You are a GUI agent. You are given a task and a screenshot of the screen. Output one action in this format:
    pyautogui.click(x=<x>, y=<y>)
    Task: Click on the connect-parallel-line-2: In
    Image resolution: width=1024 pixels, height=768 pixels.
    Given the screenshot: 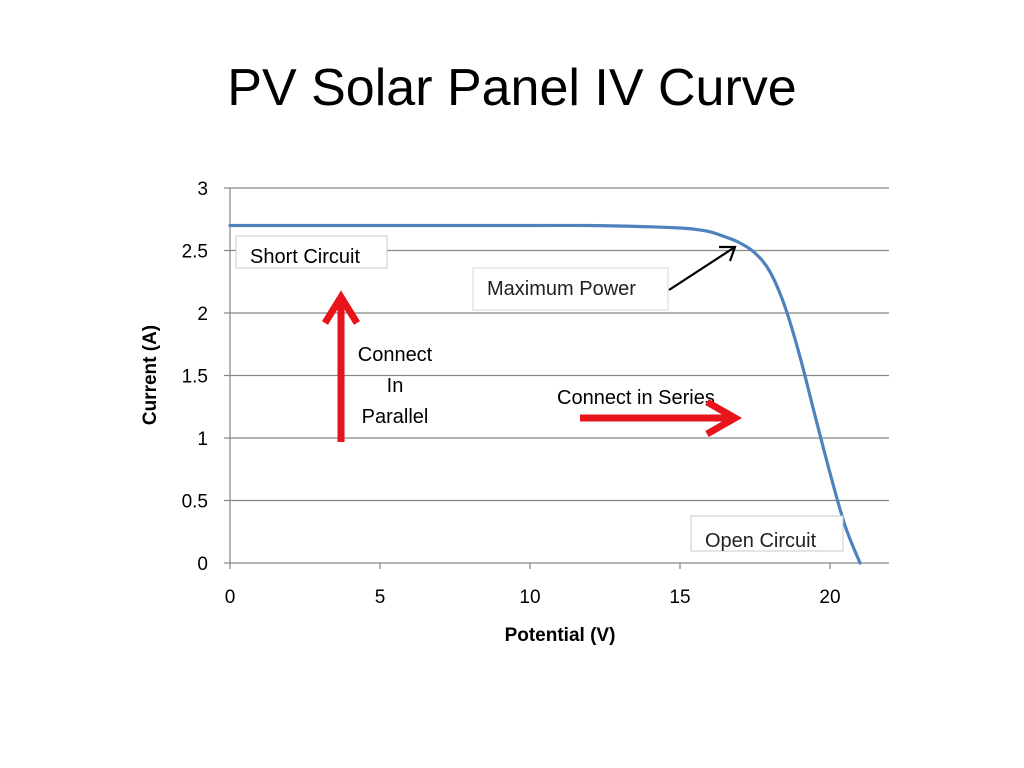 What is the action you would take?
    pyautogui.click(x=395, y=386)
    